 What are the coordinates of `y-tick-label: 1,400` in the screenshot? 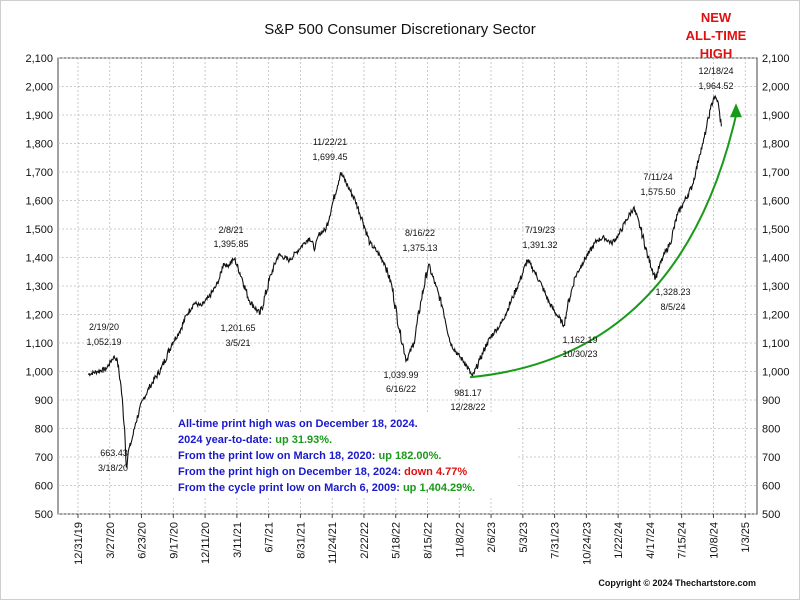 It's located at (39, 259).